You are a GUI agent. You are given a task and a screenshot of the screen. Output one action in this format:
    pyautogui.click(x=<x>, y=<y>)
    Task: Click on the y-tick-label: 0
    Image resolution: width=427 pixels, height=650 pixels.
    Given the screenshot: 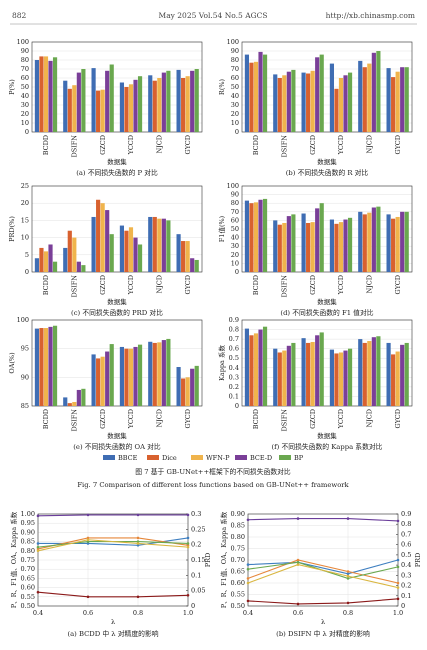 What is the action you would take?
    pyautogui.click(x=27, y=132)
    